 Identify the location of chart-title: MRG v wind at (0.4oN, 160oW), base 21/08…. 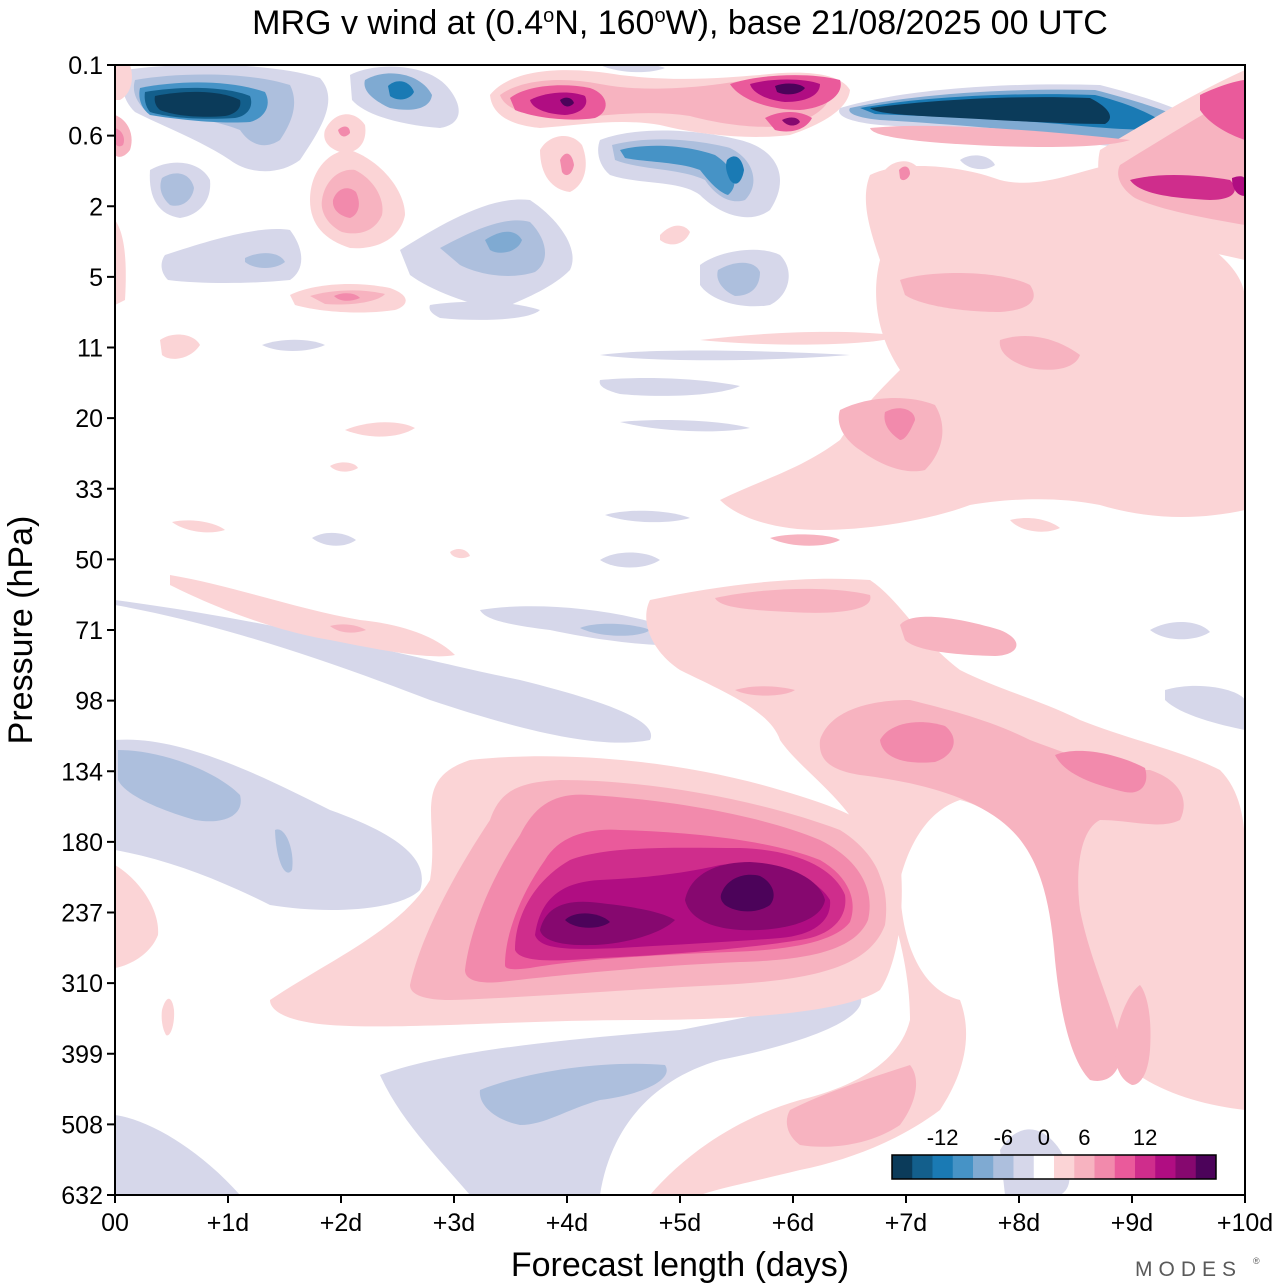
(680, 23).